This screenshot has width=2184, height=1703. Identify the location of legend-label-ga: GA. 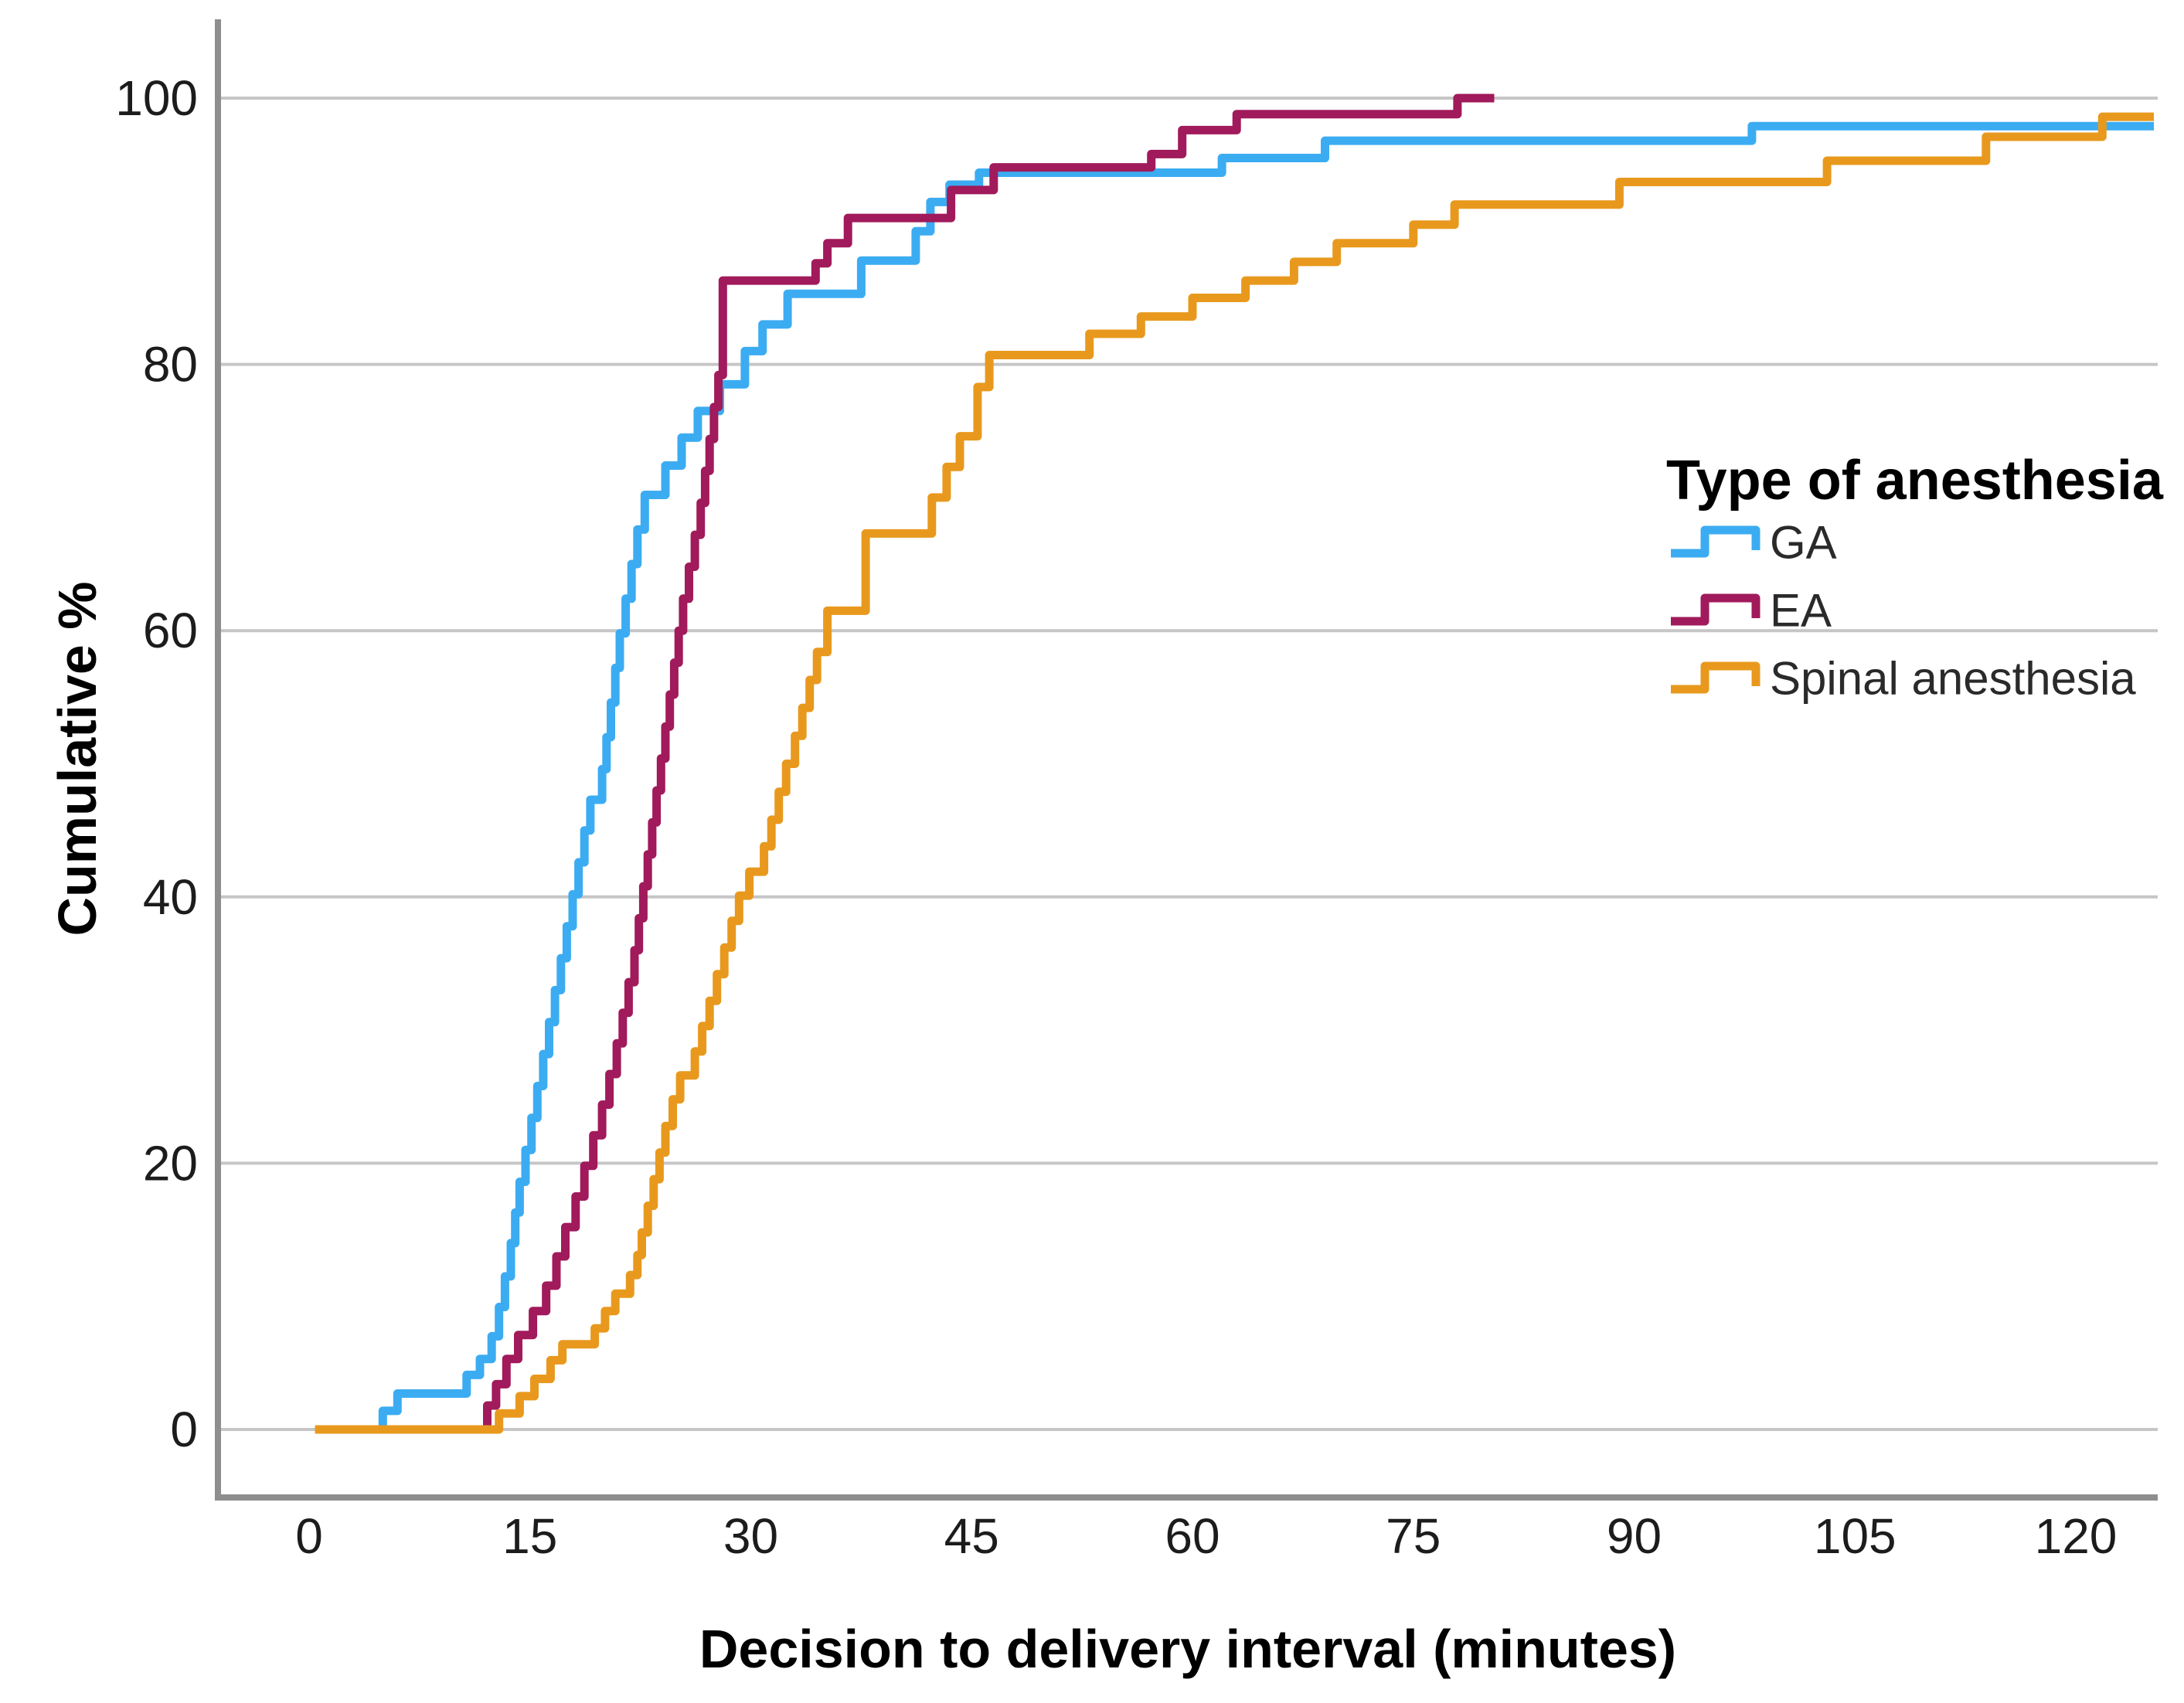
(1804, 543).